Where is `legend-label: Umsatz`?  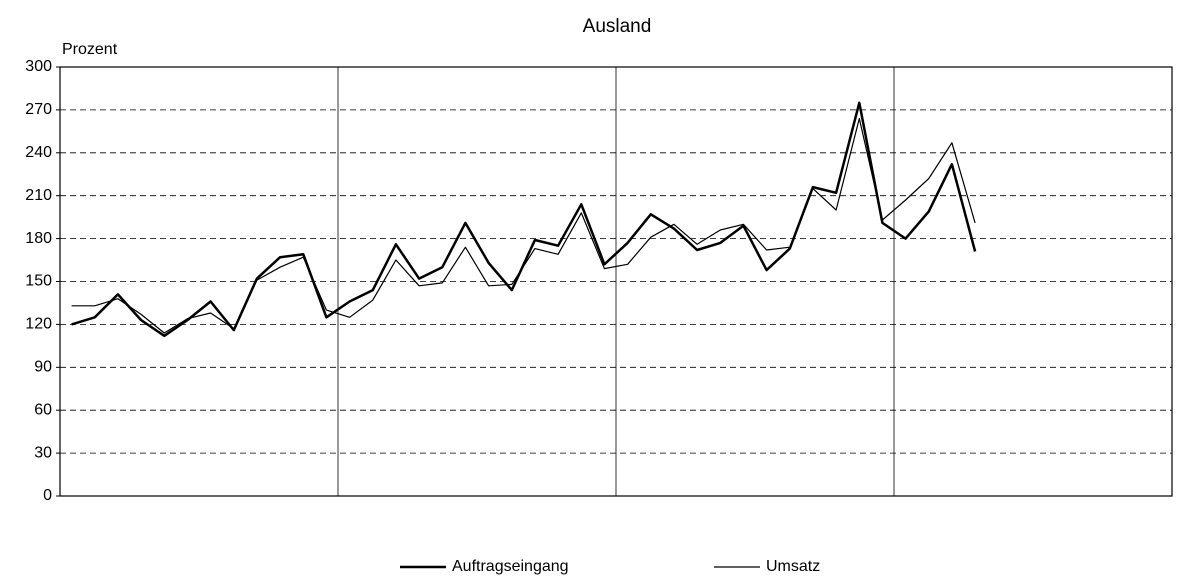 legend-label: Umsatz is located at coordinates (793, 566).